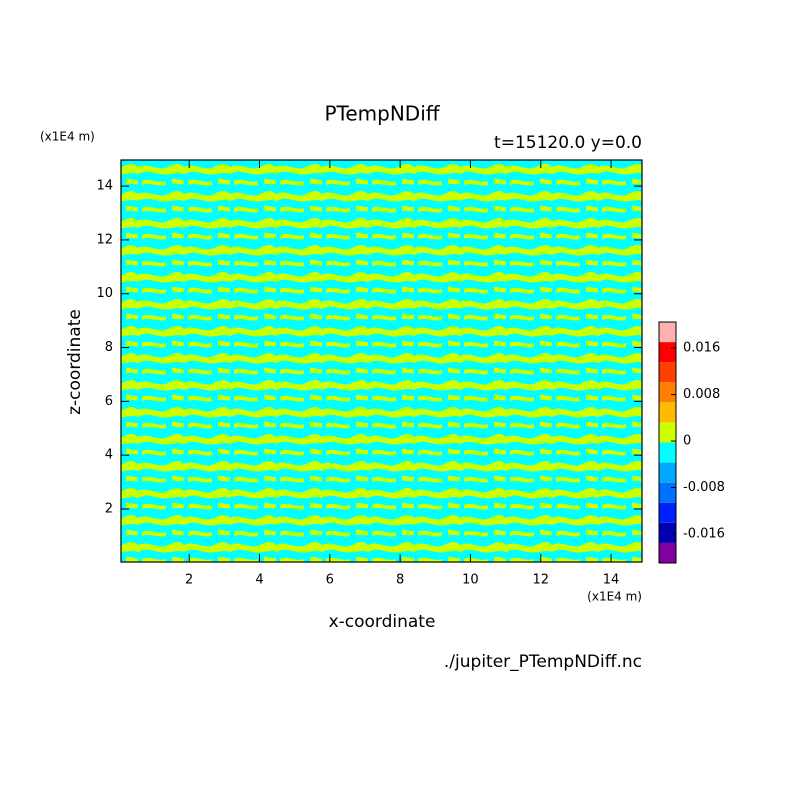 The width and height of the screenshot is (804, 804). I want to click on y-tick-label: 8, so click(109, 347).